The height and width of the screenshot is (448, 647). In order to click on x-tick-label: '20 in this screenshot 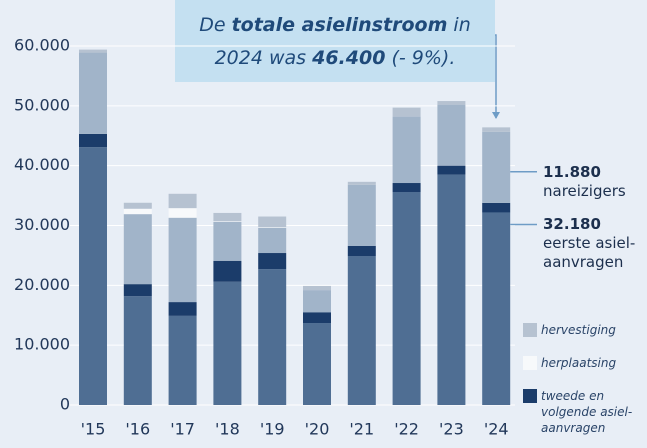, I will do `click(317, 429)`.